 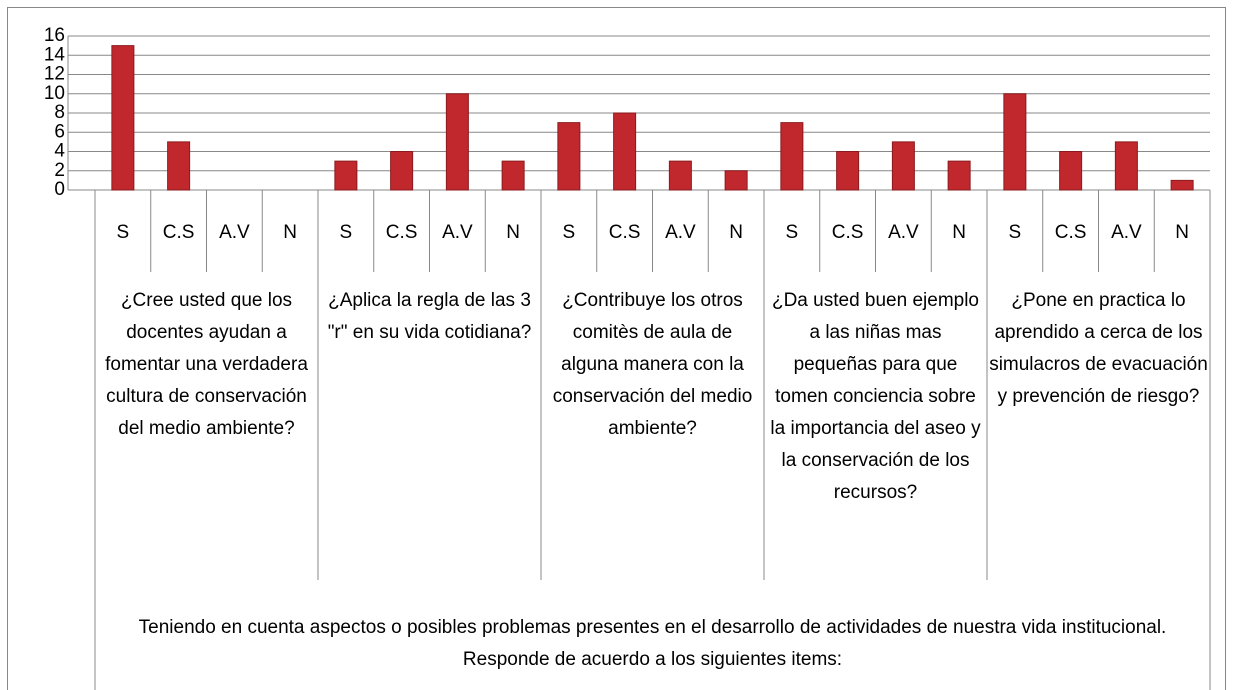 What do you see at coordinates (55, 54) in the screenshot?
I see `y-tick-label: 14` at bounding box center [55, 54].